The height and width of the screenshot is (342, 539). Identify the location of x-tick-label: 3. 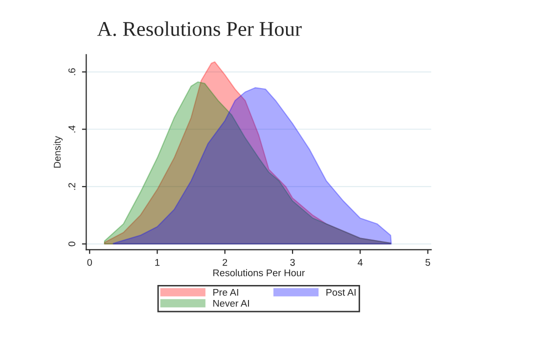
(292, 262).